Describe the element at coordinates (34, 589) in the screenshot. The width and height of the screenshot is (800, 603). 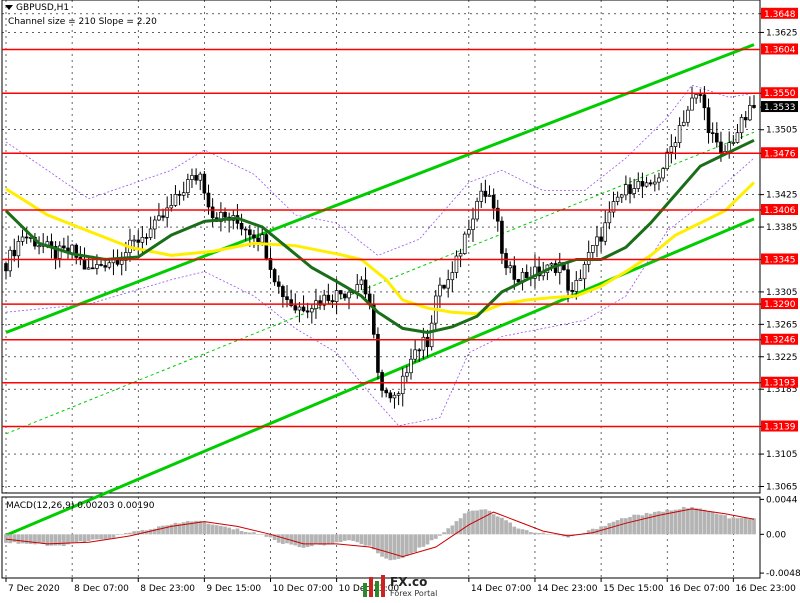
I see `x-tick-label: 7 Dec 2020` at that location.